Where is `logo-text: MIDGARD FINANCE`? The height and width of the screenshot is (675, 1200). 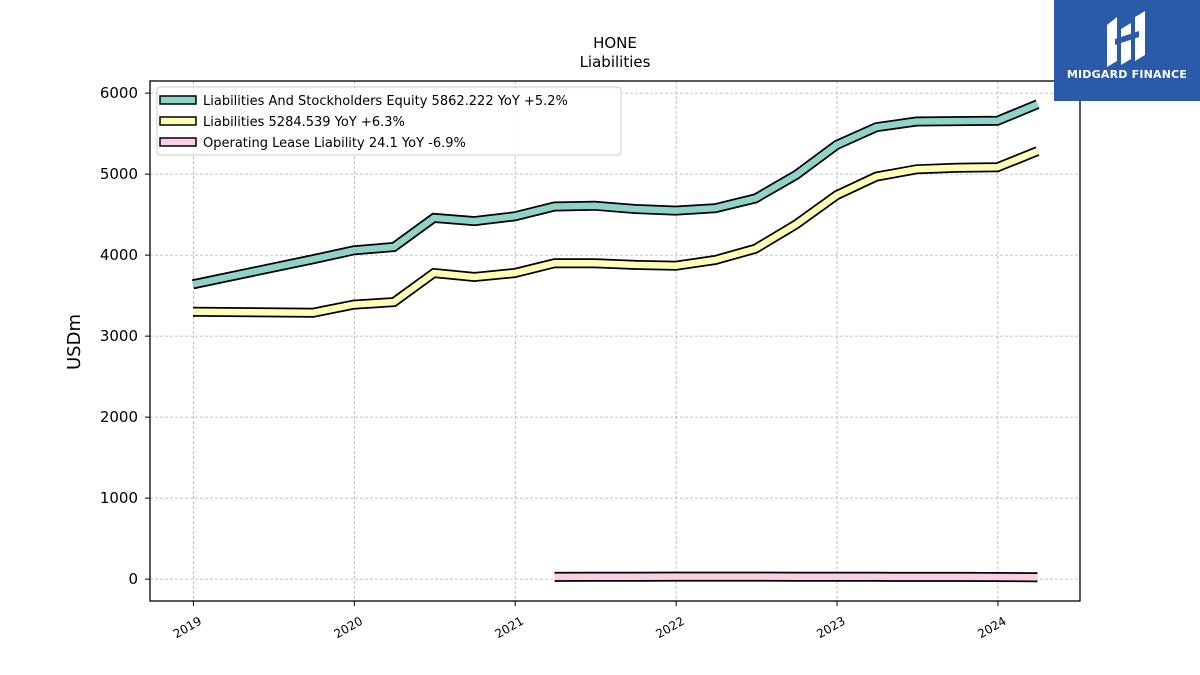
logo-text: MIDGARD FINANCE is located at coordinates (1127, 74).